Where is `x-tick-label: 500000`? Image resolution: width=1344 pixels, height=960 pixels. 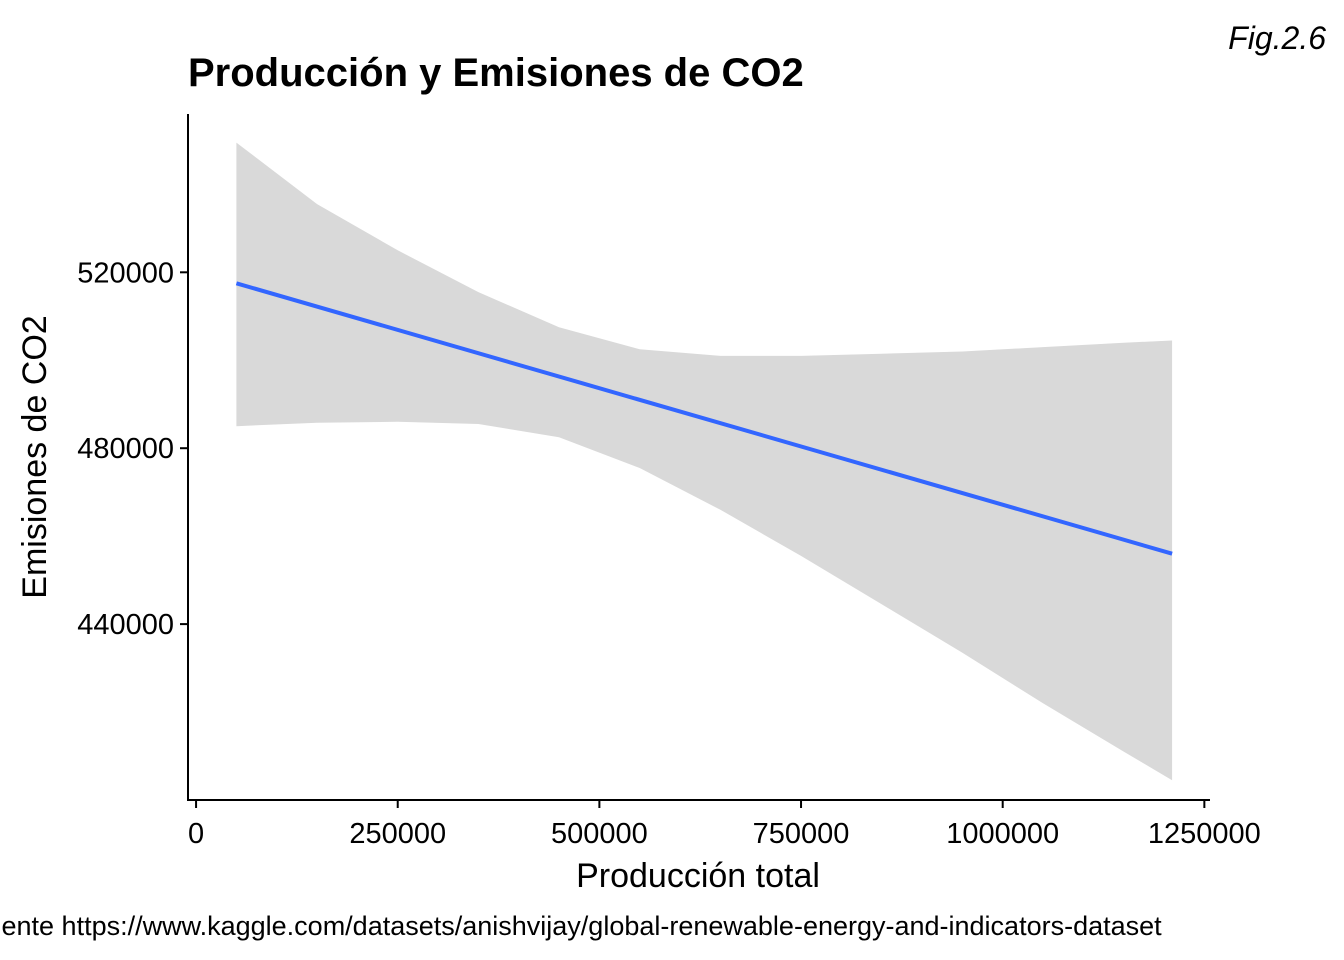
x-tick-label: 500000 is located at coordinates (599, 834).